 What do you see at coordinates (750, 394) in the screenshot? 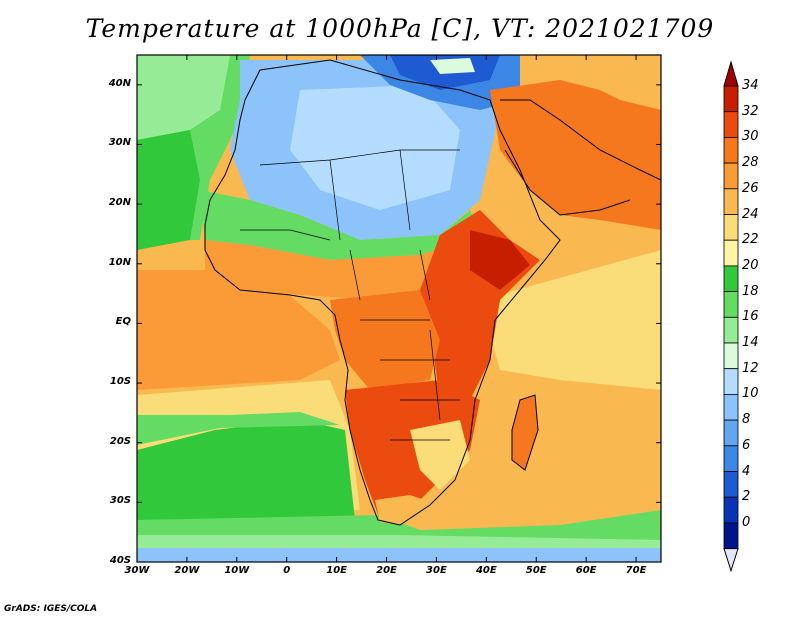
I see `colorbar-label: 10` at bounding box center [750, 394].